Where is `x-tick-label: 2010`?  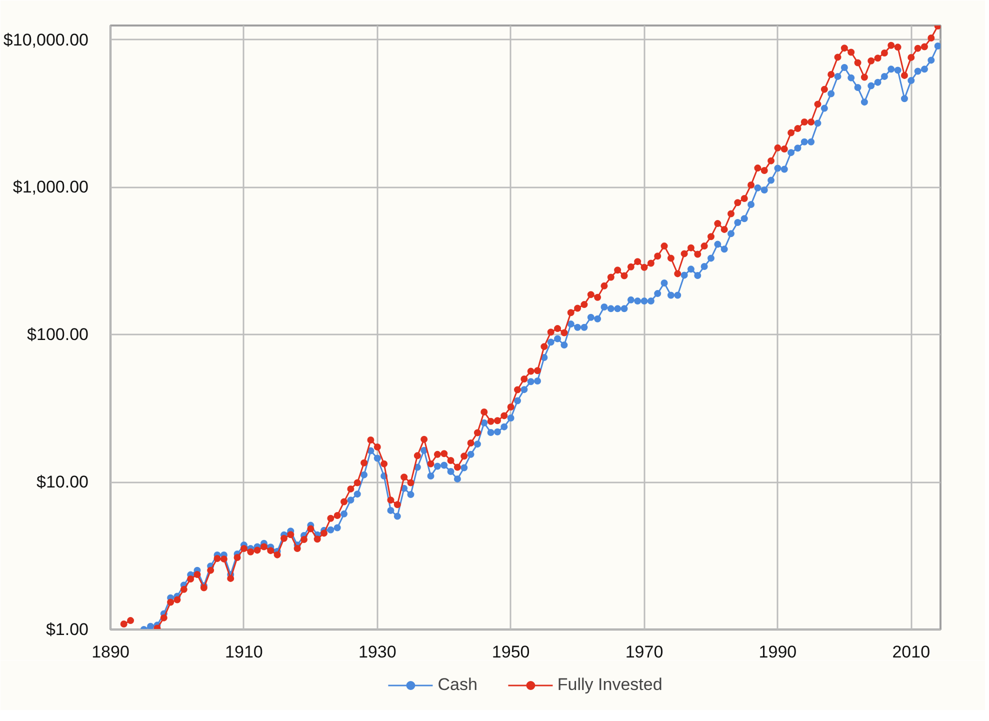
x-tick-label: 2010 is located at coordinates (911, 652).